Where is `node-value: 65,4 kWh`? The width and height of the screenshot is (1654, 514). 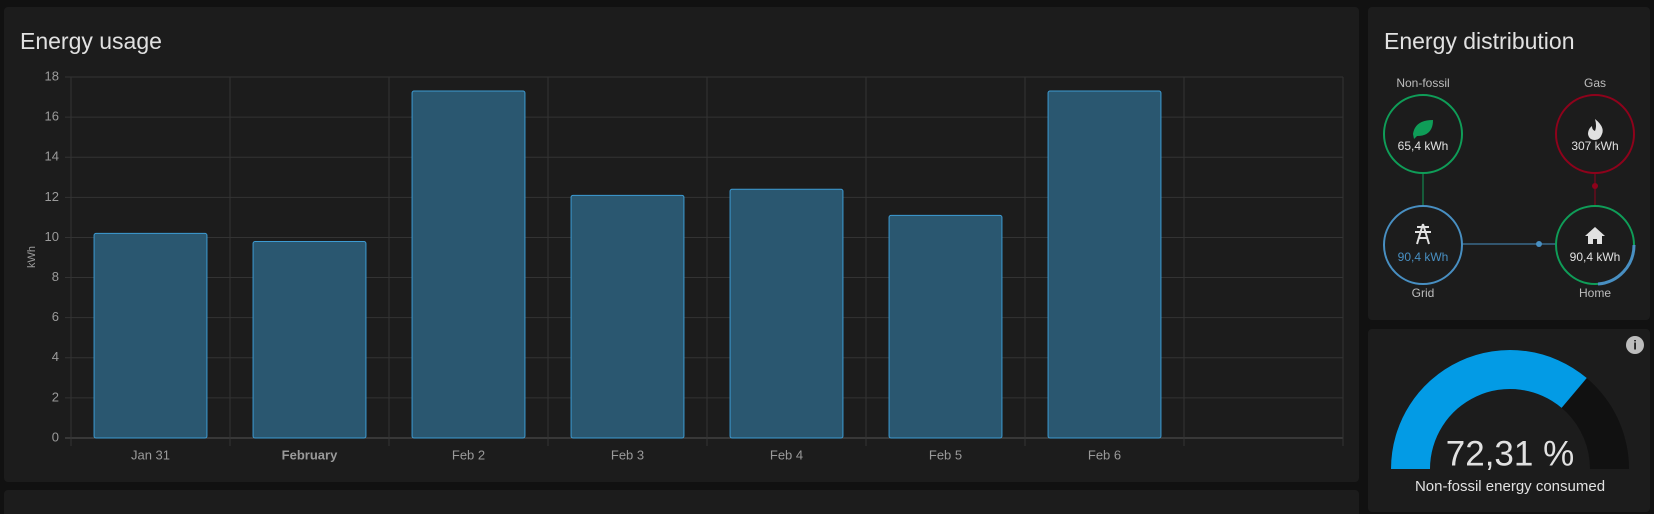
node-value: 65,4 kWh is located at coordinates (1423, 146).